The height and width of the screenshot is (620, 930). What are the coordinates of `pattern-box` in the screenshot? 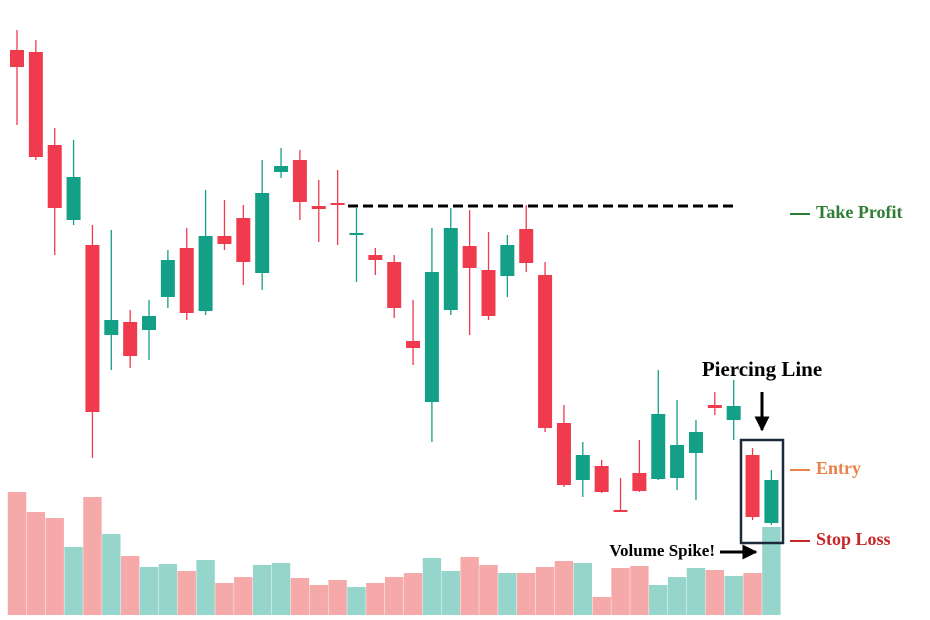 It's located at (762, 491).